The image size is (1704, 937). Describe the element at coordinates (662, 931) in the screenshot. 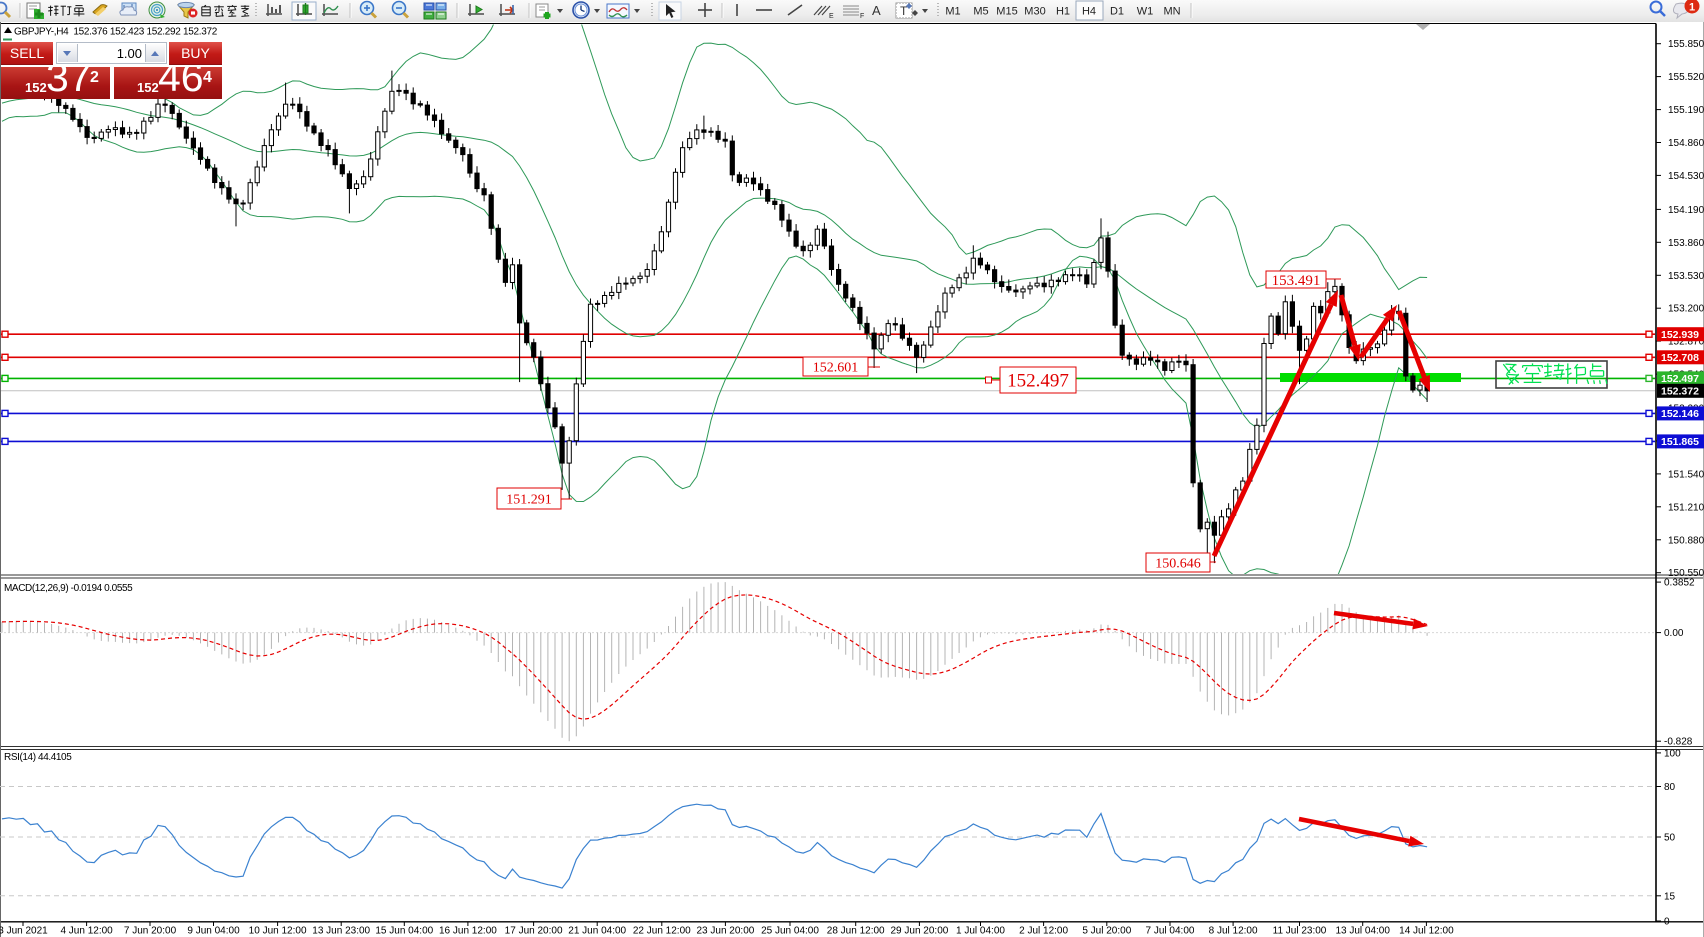

I see `svg-text: 22 Jun 12:00` at that location.